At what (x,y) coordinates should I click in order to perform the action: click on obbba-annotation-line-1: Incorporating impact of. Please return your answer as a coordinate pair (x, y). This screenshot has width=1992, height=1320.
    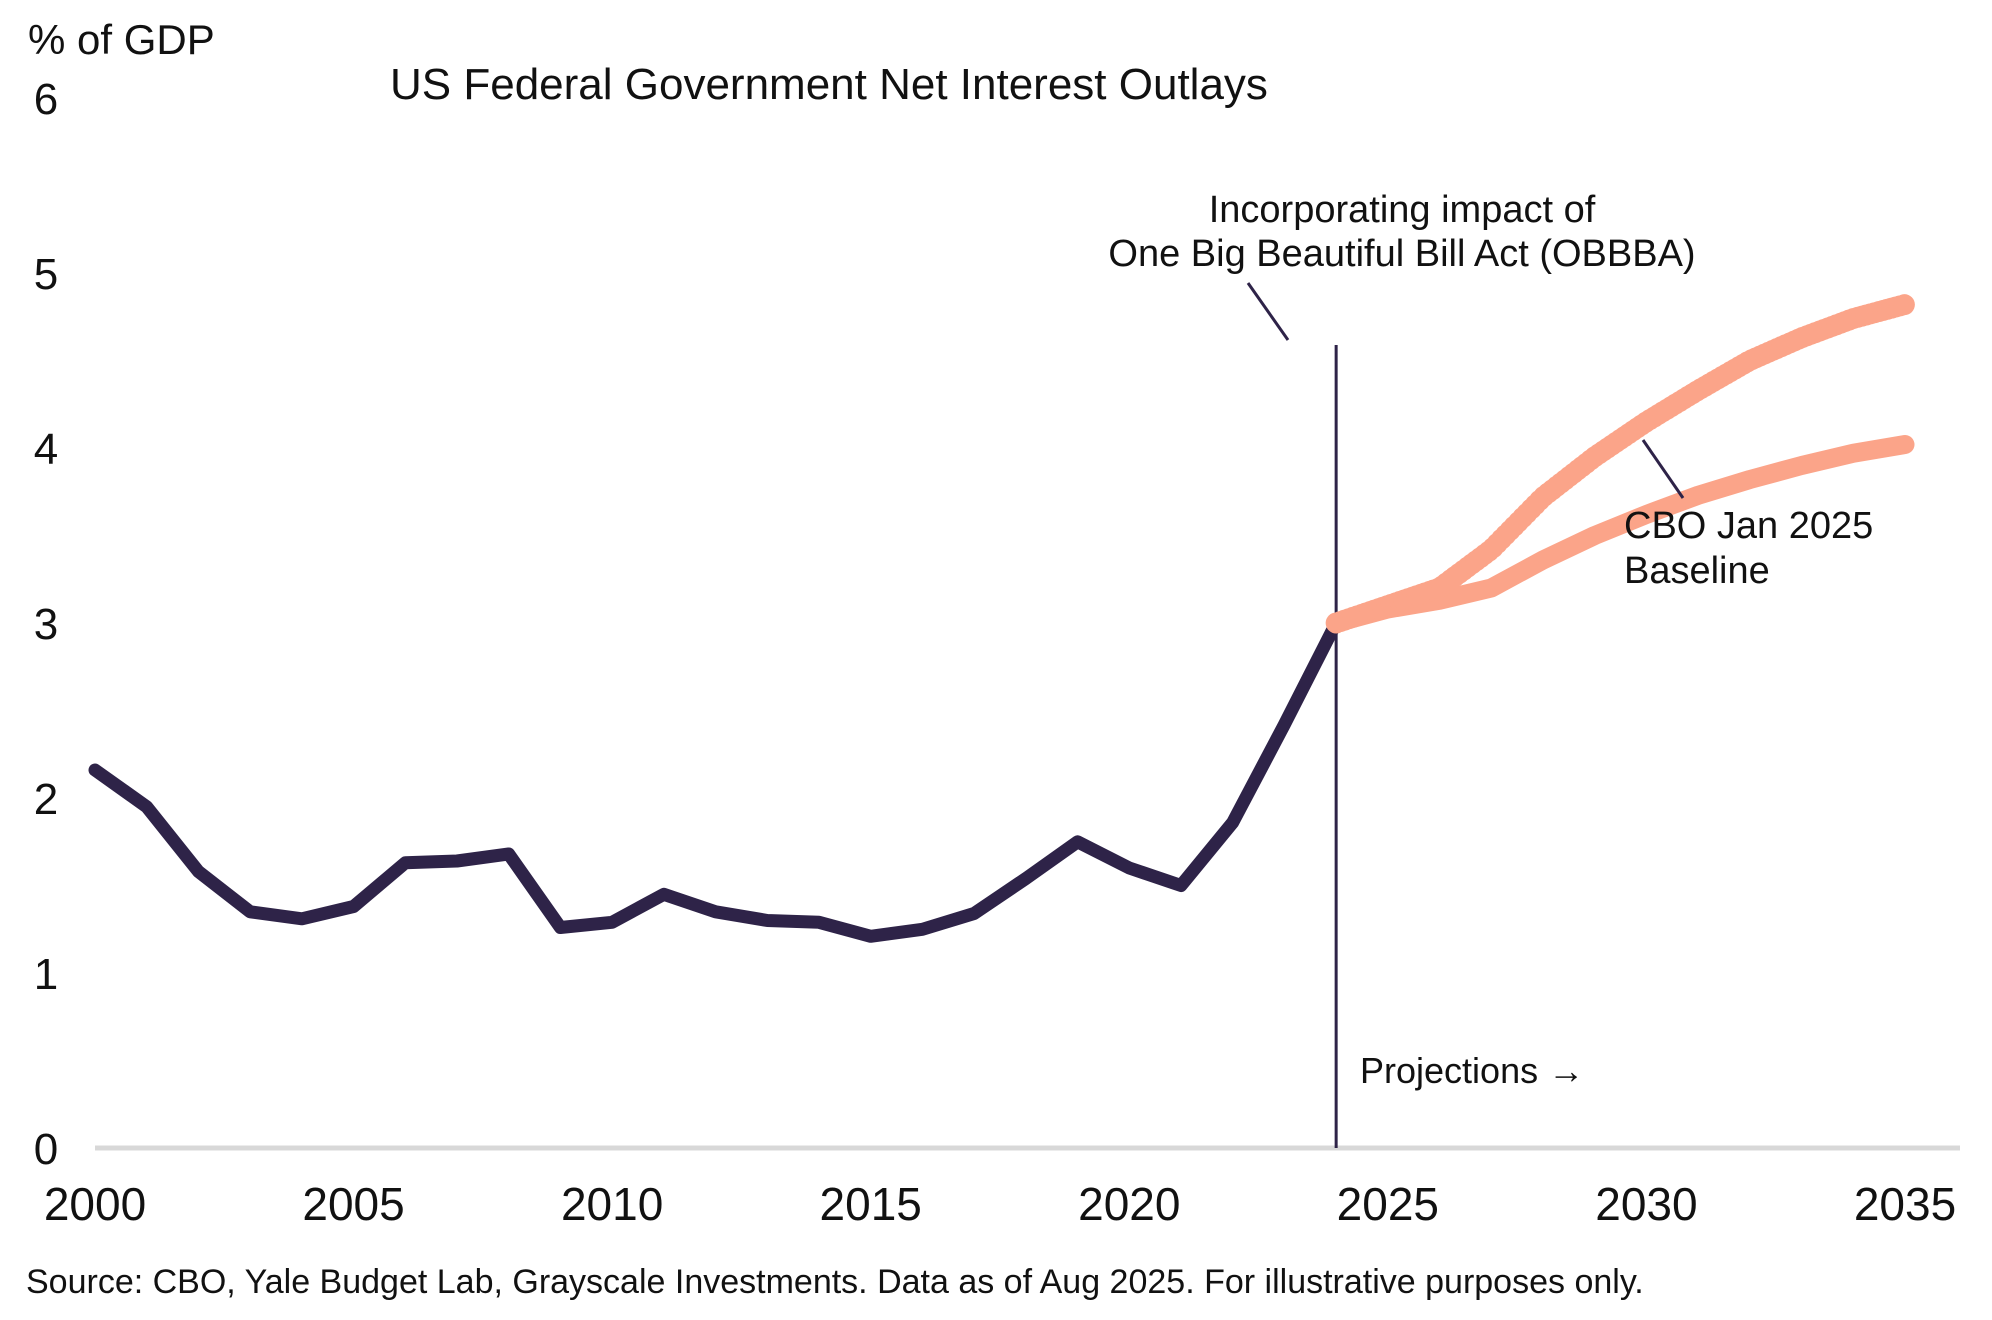
    Looking at the image, I should click on (1402, 210).